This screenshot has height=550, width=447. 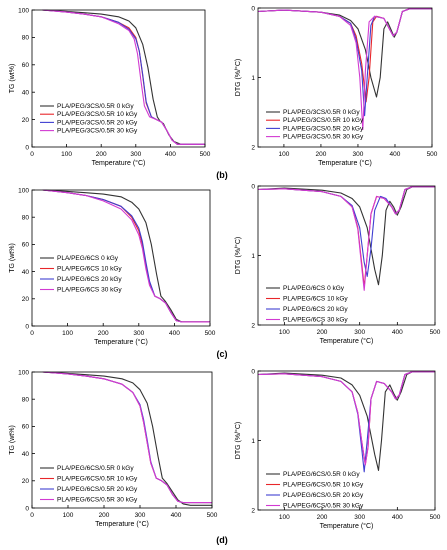 What do you see at coordinates (23, 10) in the screenshot?
I see `y-tick-label: 100` at bounding box center [23, 10].